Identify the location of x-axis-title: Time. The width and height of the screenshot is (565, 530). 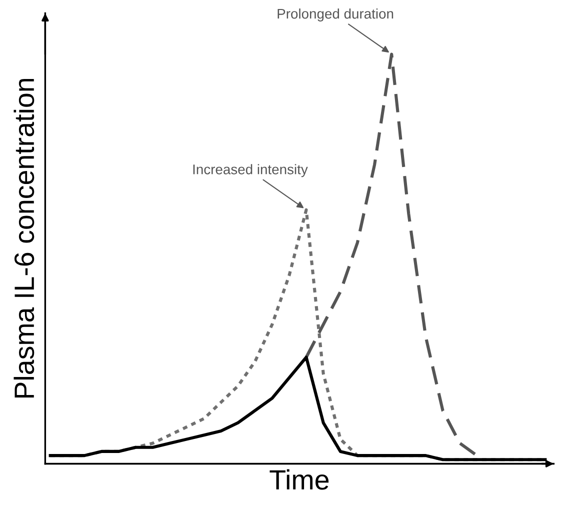
(299, 479).